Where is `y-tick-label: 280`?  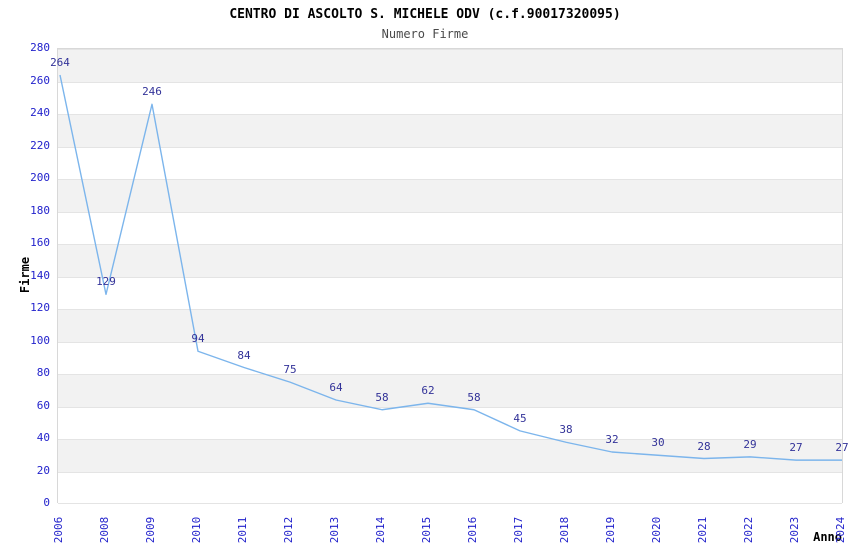
y-tick-label: 280 is located at coordinates (40, 47).